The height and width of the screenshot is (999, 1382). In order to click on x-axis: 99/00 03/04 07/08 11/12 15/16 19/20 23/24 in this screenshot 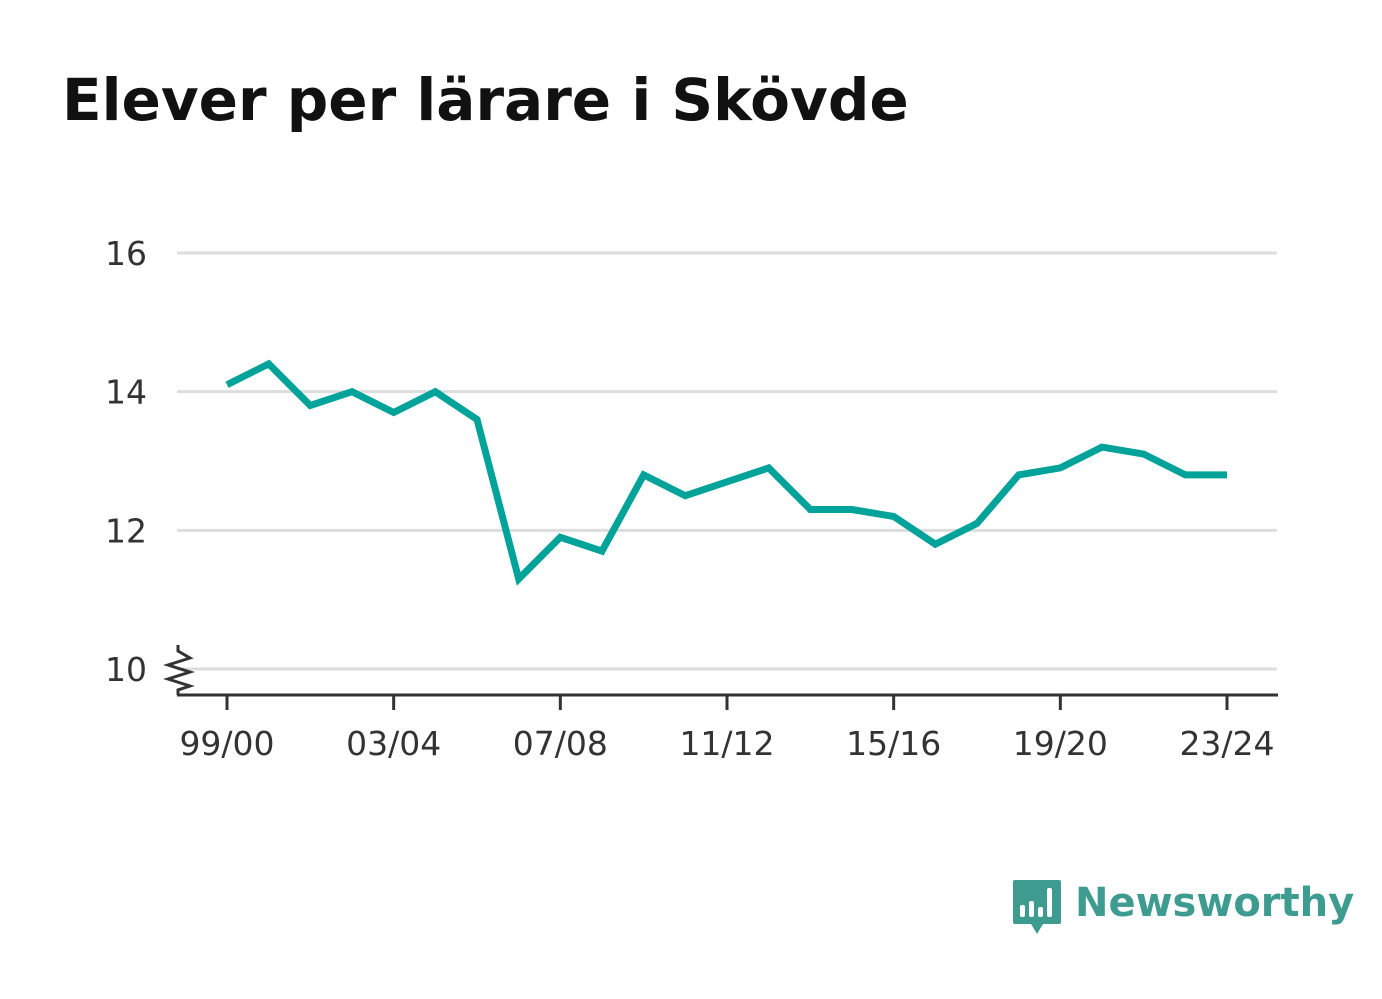, I will do `click(727, 728)`.